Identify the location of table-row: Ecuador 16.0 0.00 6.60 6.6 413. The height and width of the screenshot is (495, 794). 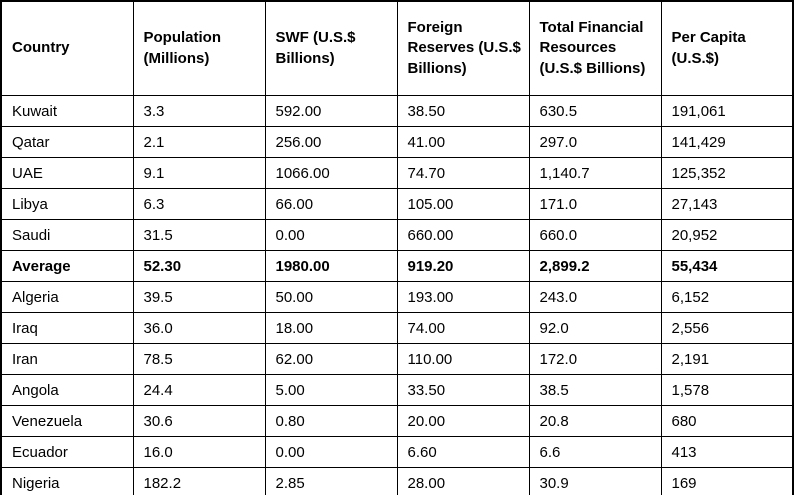
(397, 452).